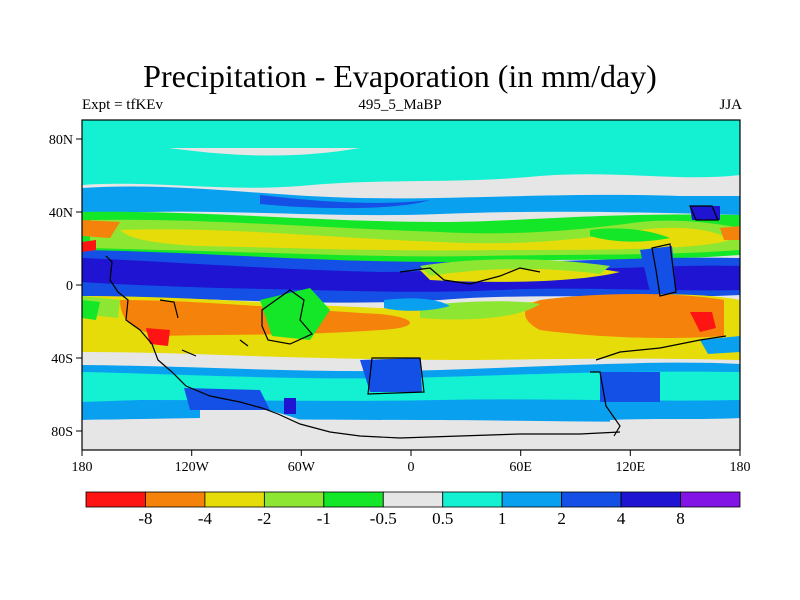 This screenshot has height=600, width=800. What do you see at coordinates (400, 105) in the screenshot?
I see `run-label: 495_5_MaBP` at bounding box center [400, 105].